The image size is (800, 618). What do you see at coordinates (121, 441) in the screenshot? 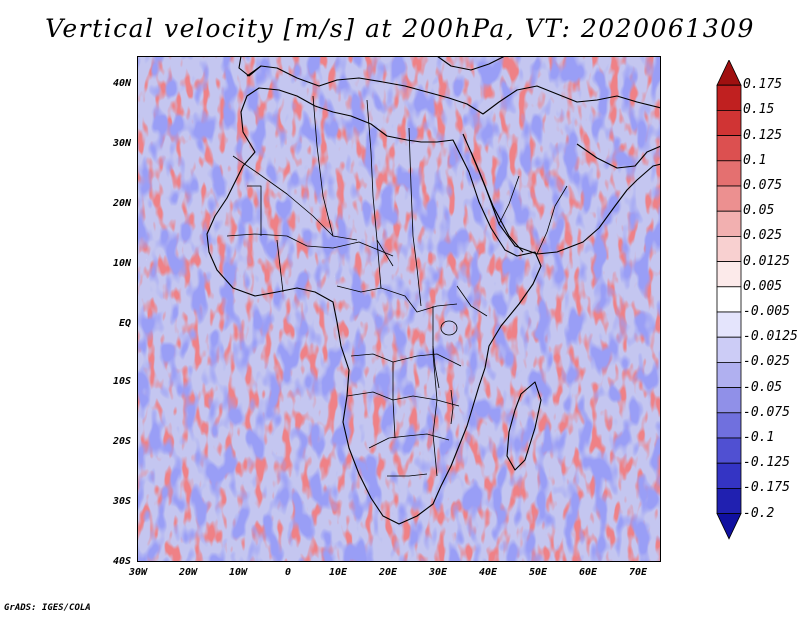
I see `lat-label: 20S` at bounding box center [121, 441].